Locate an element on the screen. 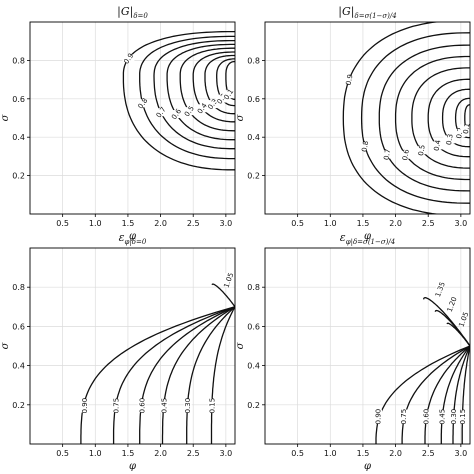  contour-label: 0.3 is located at coordinates (450, 139).